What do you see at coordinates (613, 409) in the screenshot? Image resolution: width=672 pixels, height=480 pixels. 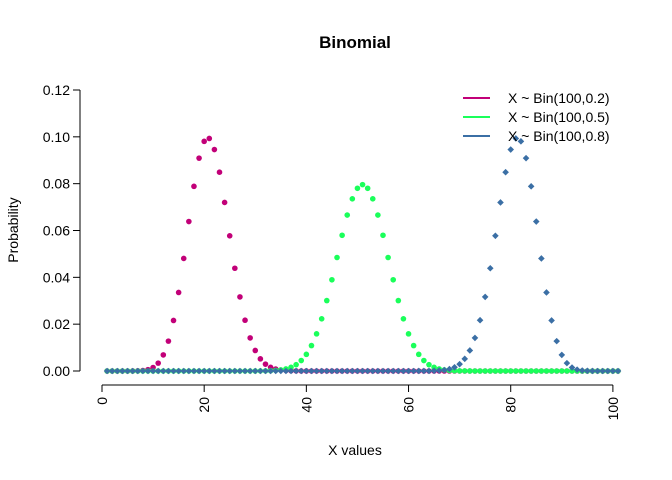 I see `x-tick-label: 100` at bounding box center [613, 409].